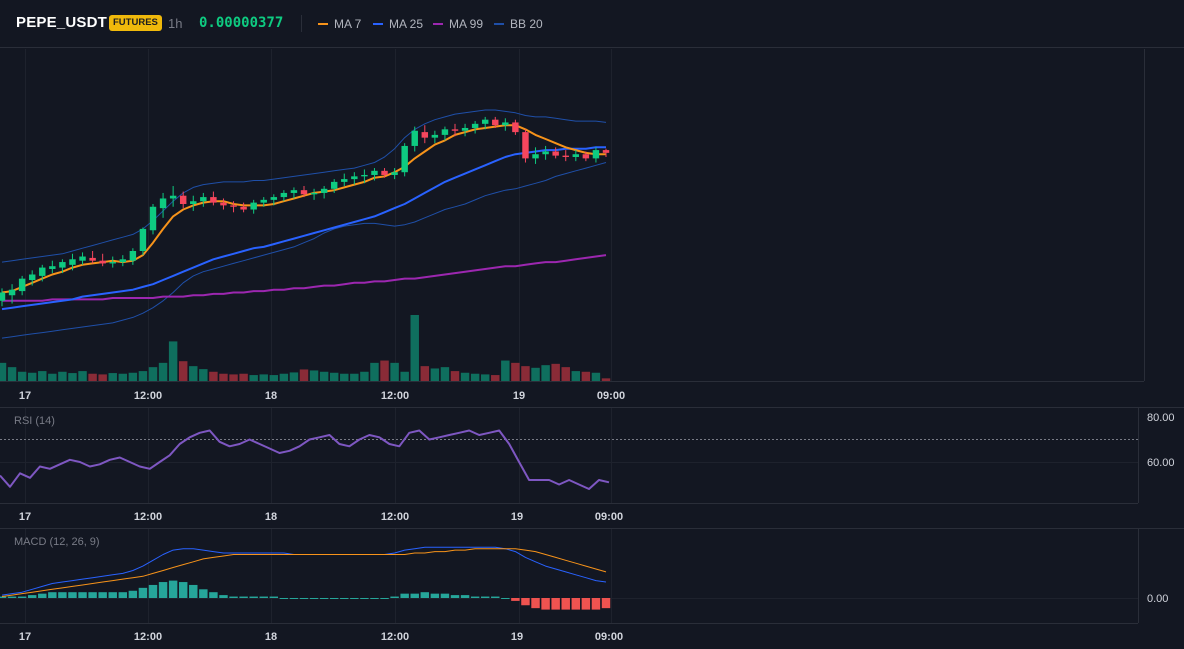  Describe the element at coordinates (61, 22) in the screenshot. I see `symbol-name: PEPE_USDT` at that location.